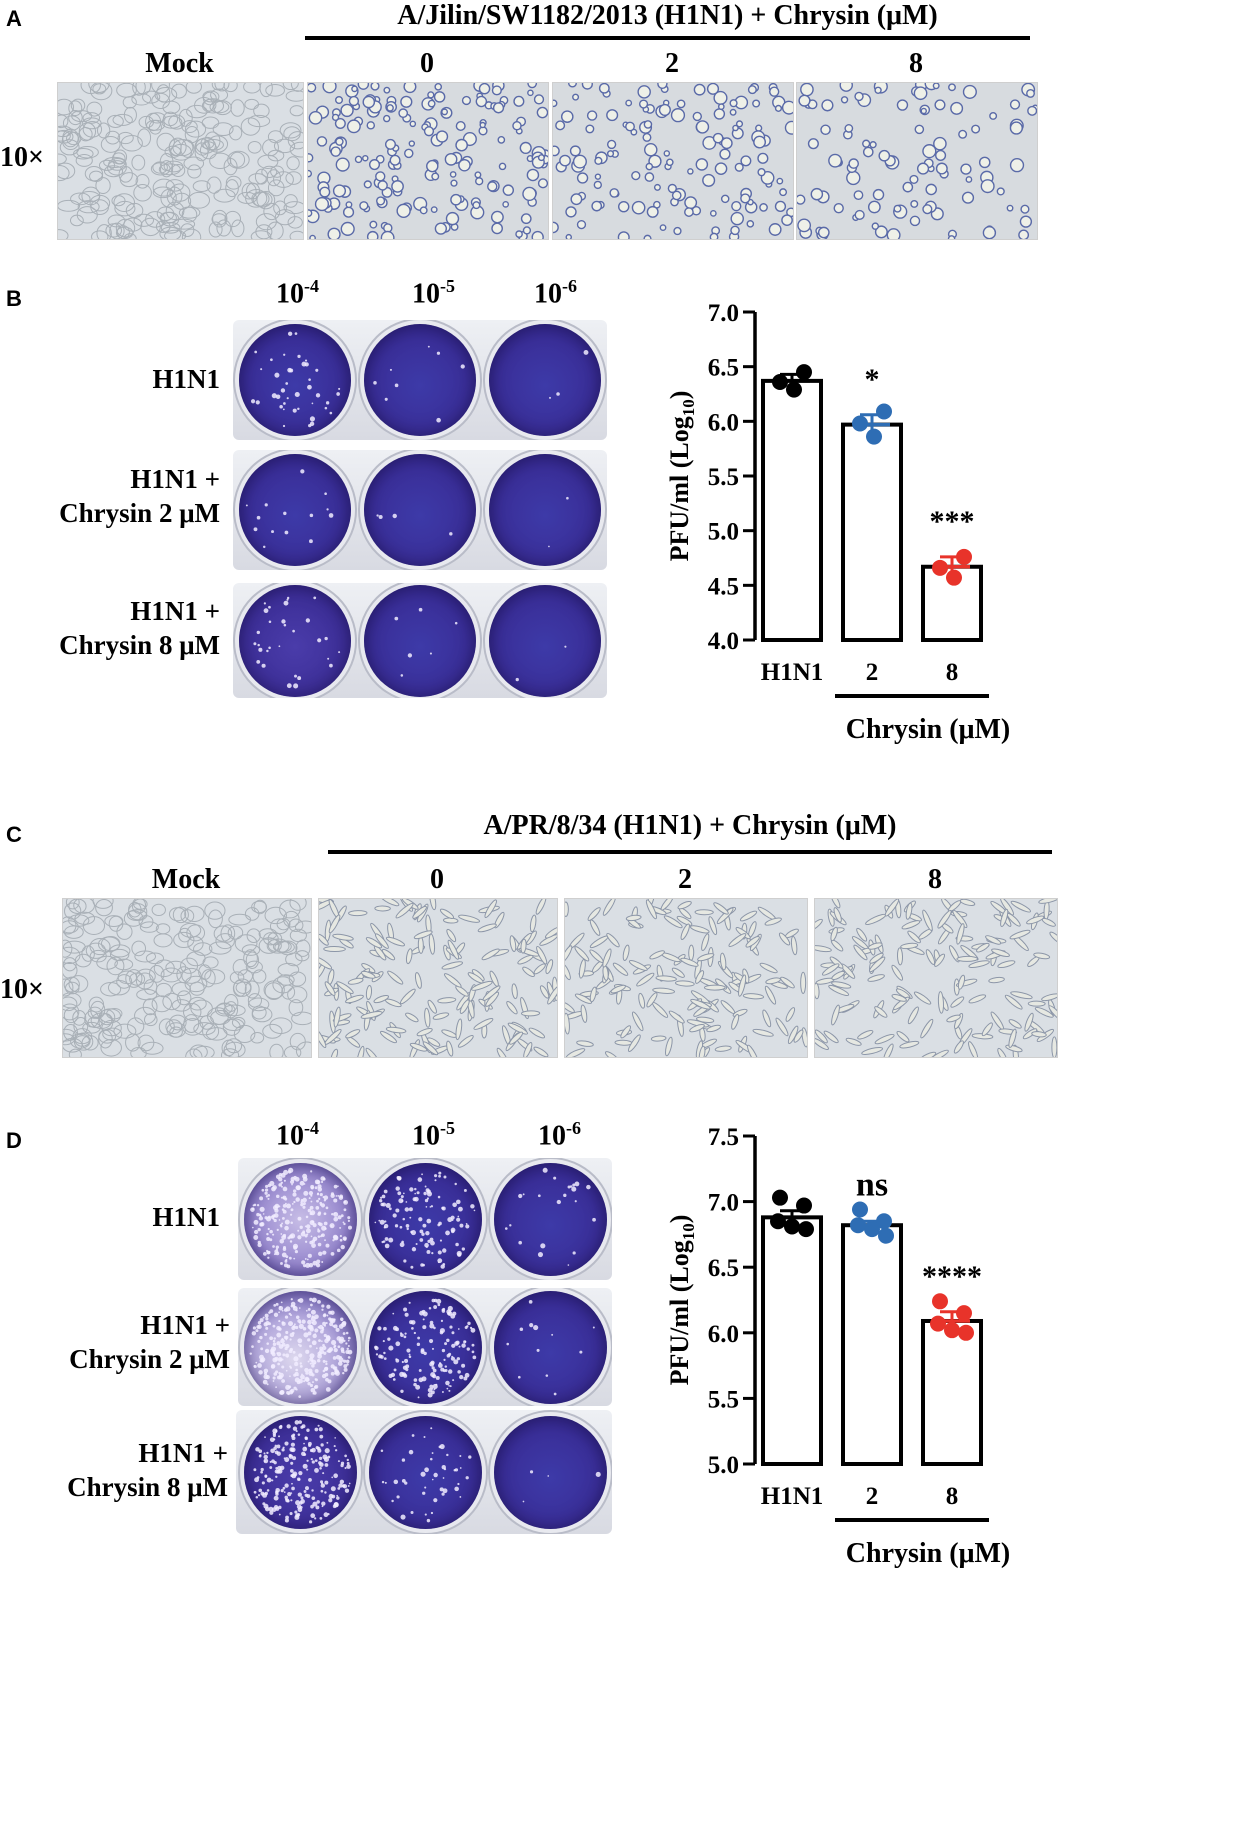 The height and width of the screenshot is (1848, 1246). What do you see at coordinates (550, 1472) in the screenshot?
I see `well` at bounding box center [550, 1472].